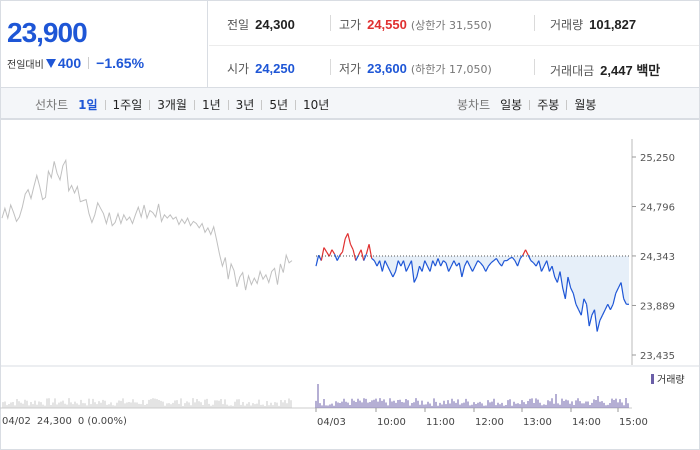 The width and height of the screenshot is (700, 450). Describe the element at coordinates (657, 356) in the screenshot. I see `y-tick-label: 23,435` at that location.